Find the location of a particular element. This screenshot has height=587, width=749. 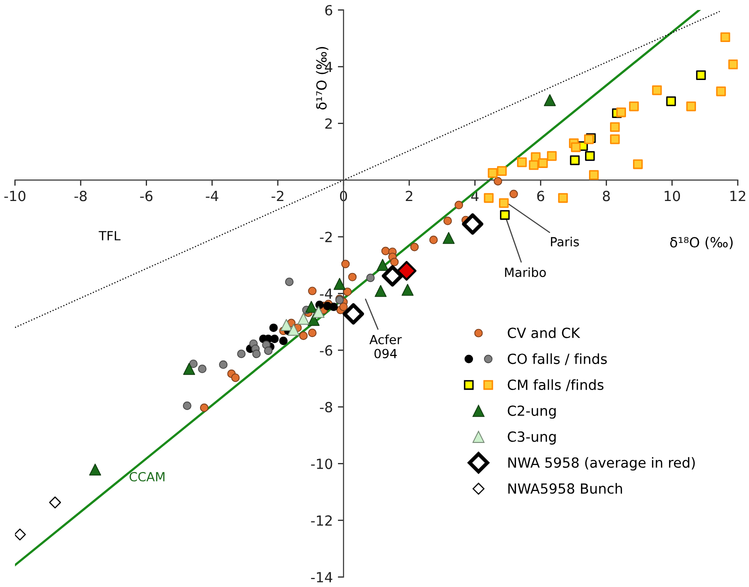

y-tick-label: -14 is located at coordinates (321, 577).